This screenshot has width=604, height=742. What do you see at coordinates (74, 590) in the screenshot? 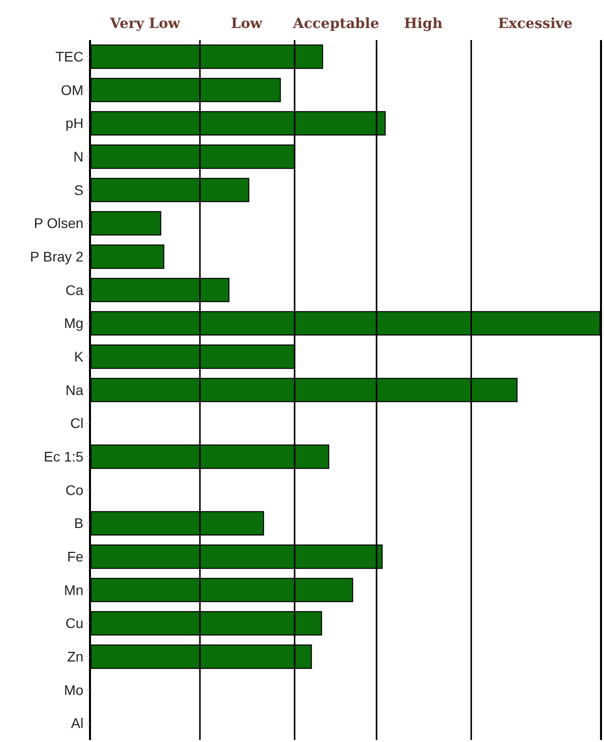
I see `y-tick-label: Mn` at bounding box center [74, 590].